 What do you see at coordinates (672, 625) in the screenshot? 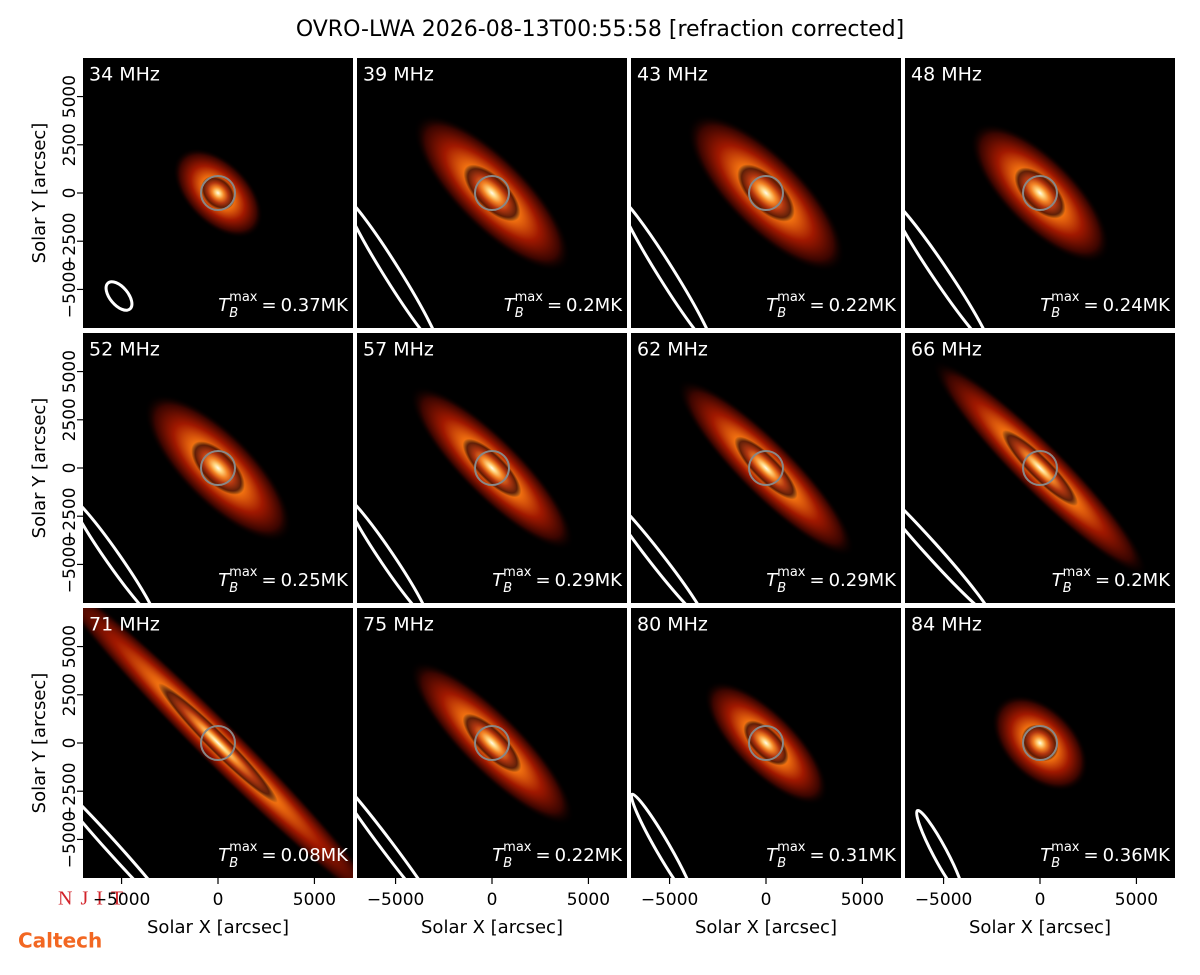
I see `frequency-label: 80 MHz` at bounding box center [672, 625].